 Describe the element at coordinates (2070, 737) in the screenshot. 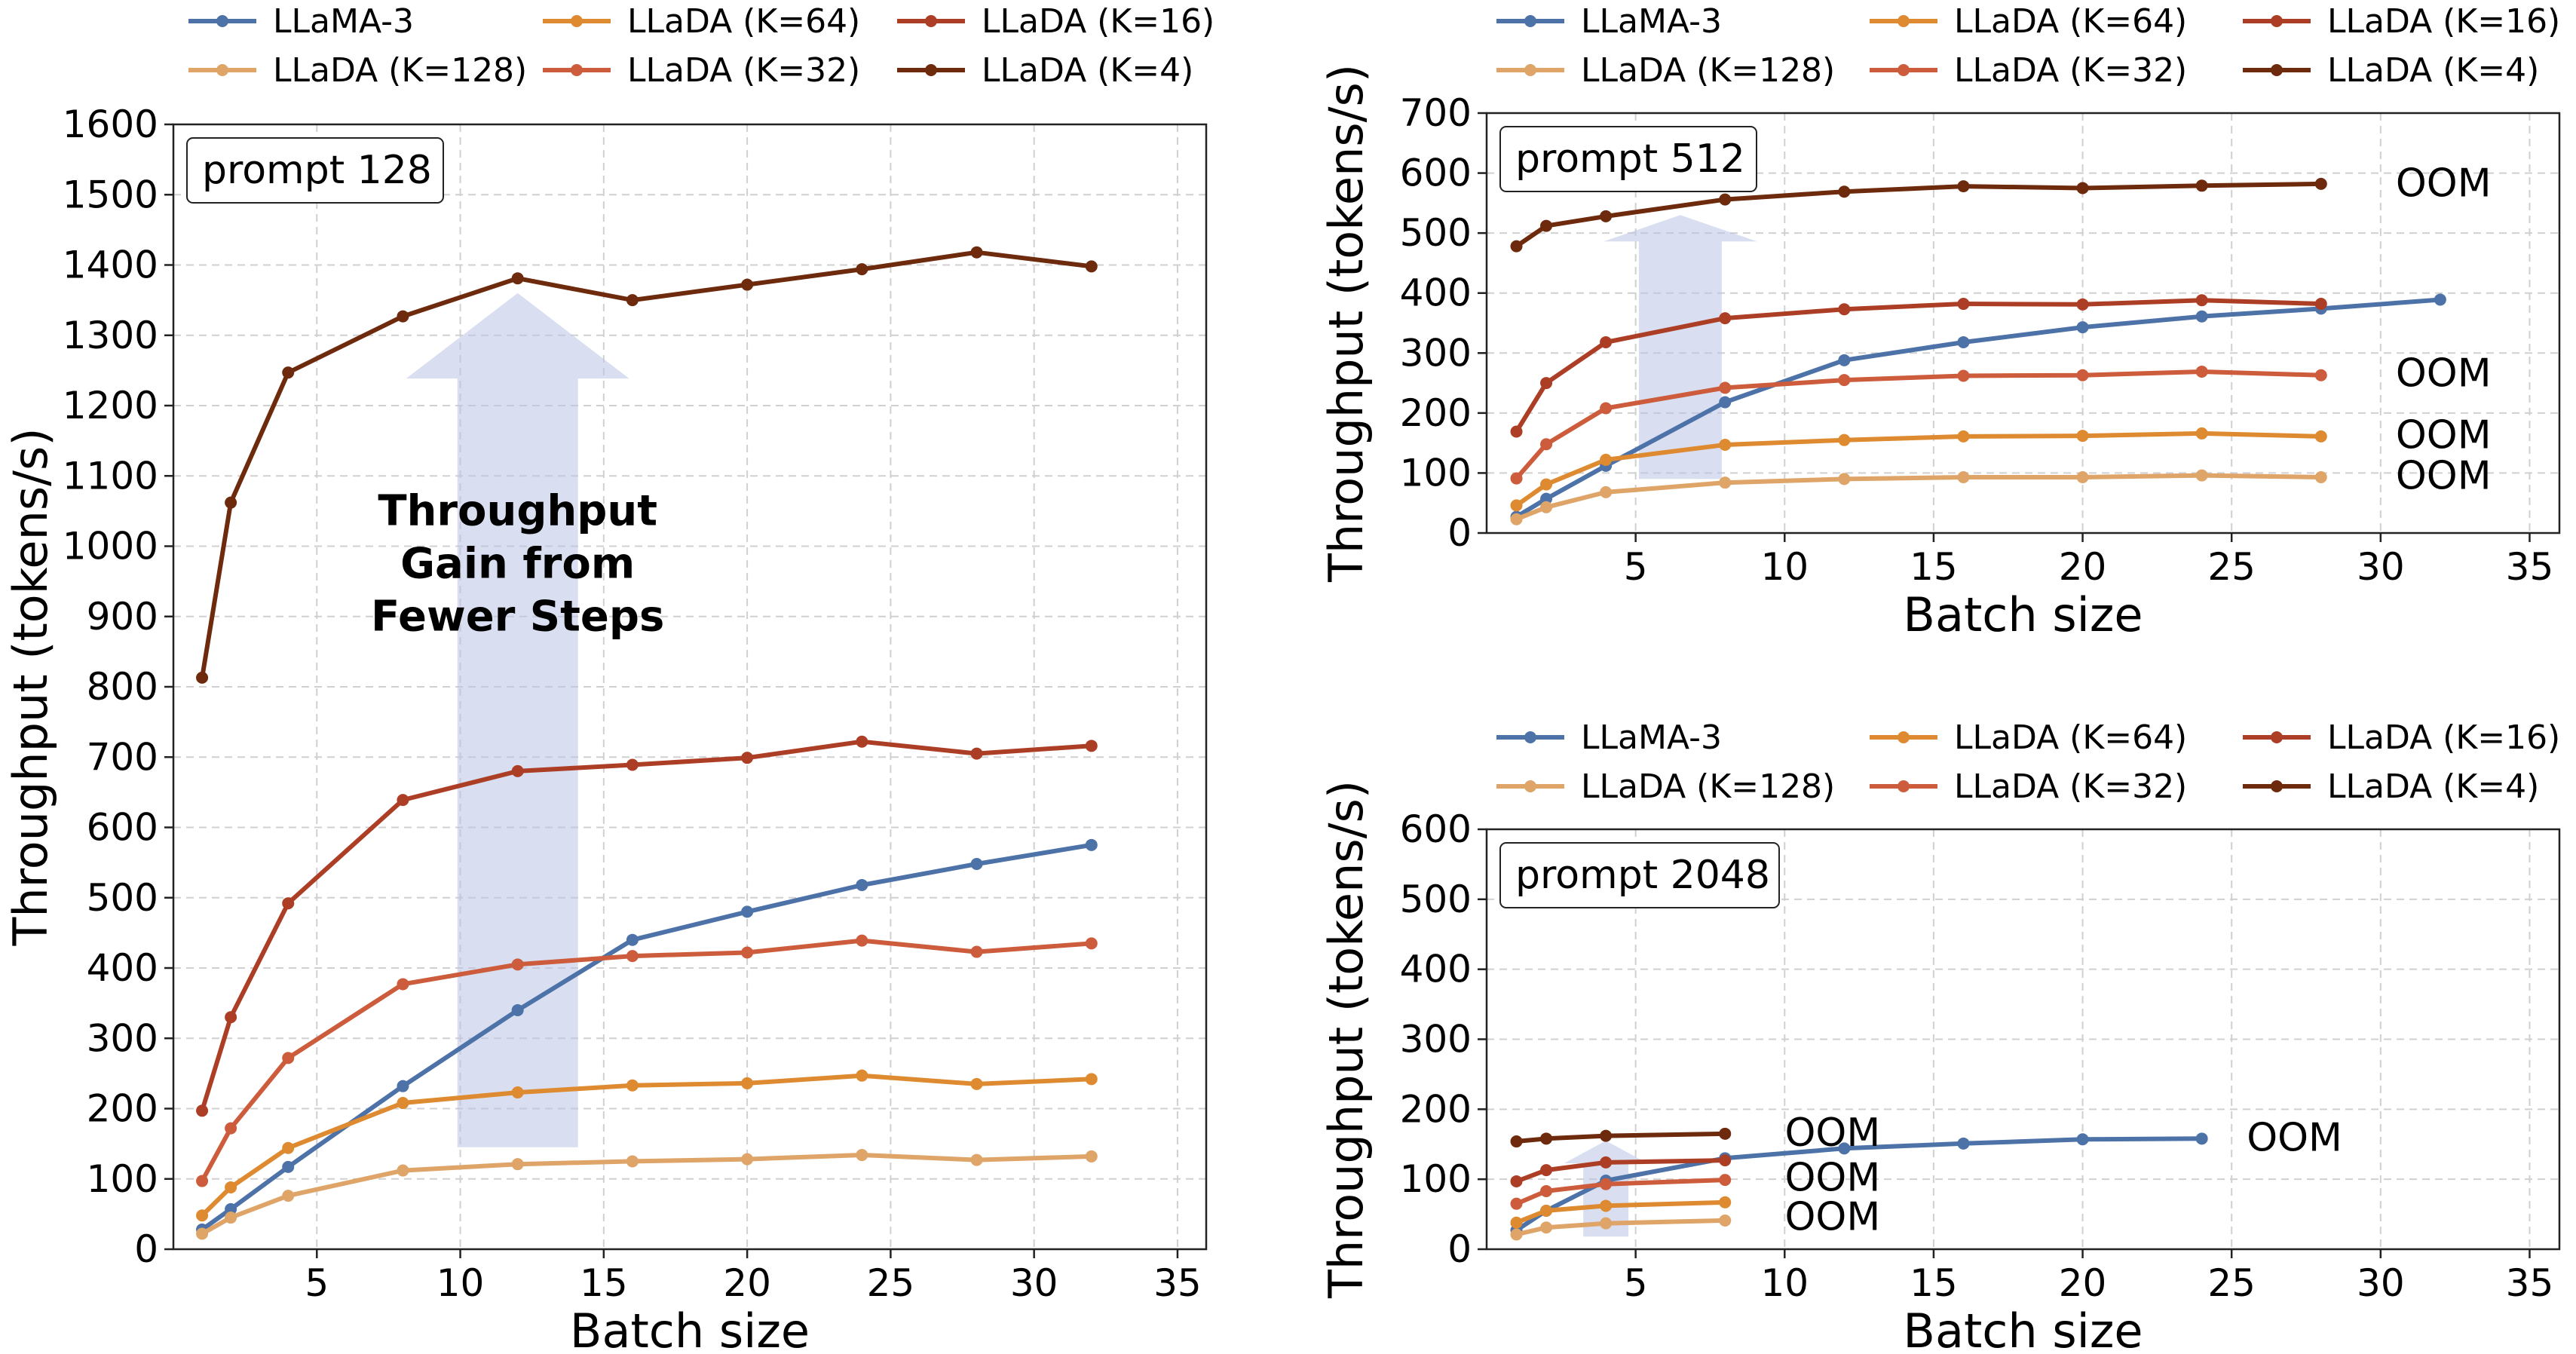

I see `legend-label: LLaDA (K=64)` at that location.